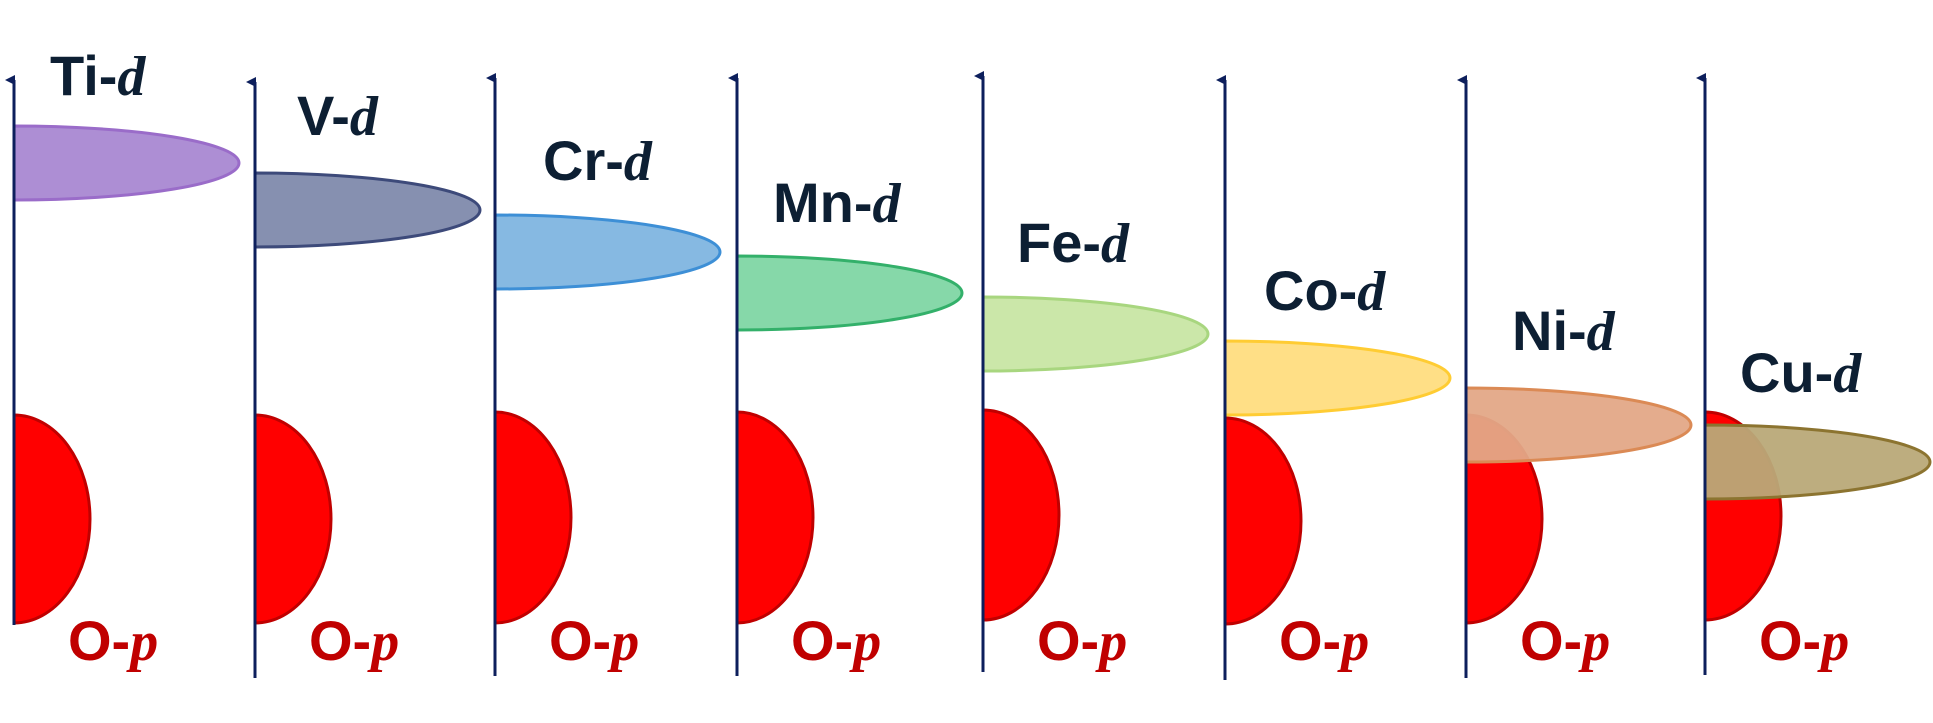 The height and width of the screenshot is (723, 1933). I want to click on metal-d-label: V-d, so click(338, 116).